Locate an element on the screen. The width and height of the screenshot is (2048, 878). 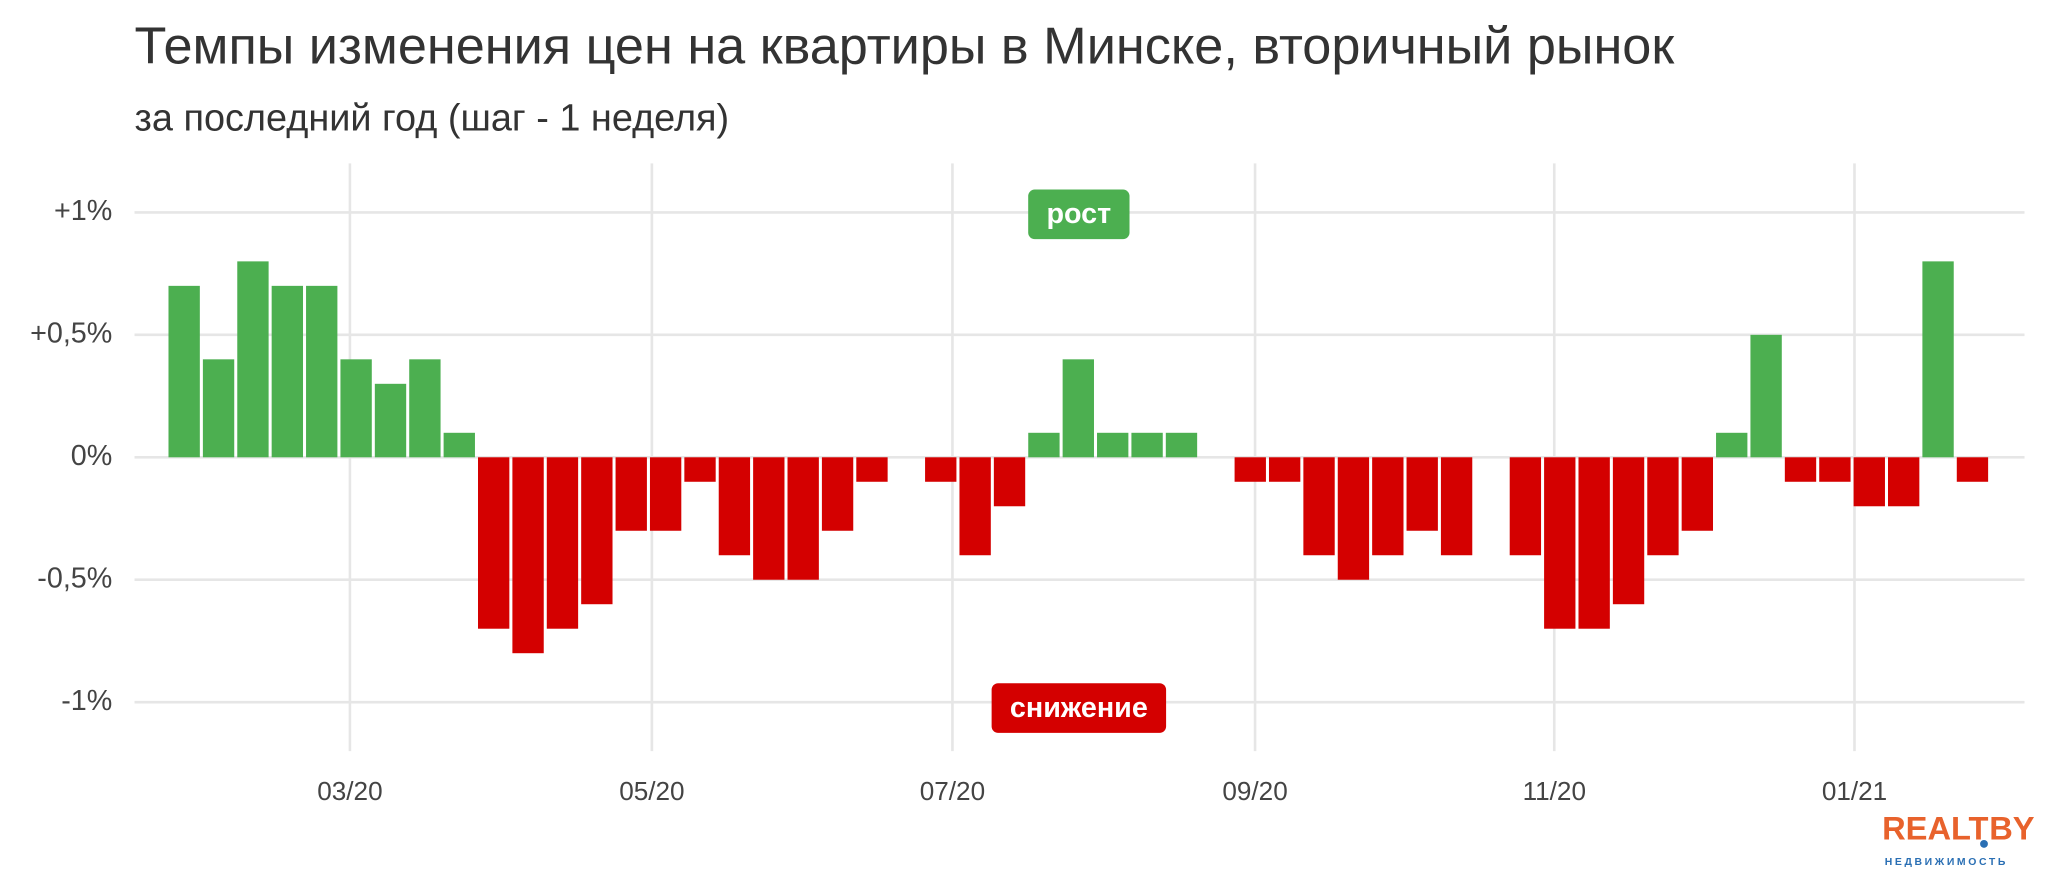
x-tick-label: 03/20 is located at coordinates (349, 791).